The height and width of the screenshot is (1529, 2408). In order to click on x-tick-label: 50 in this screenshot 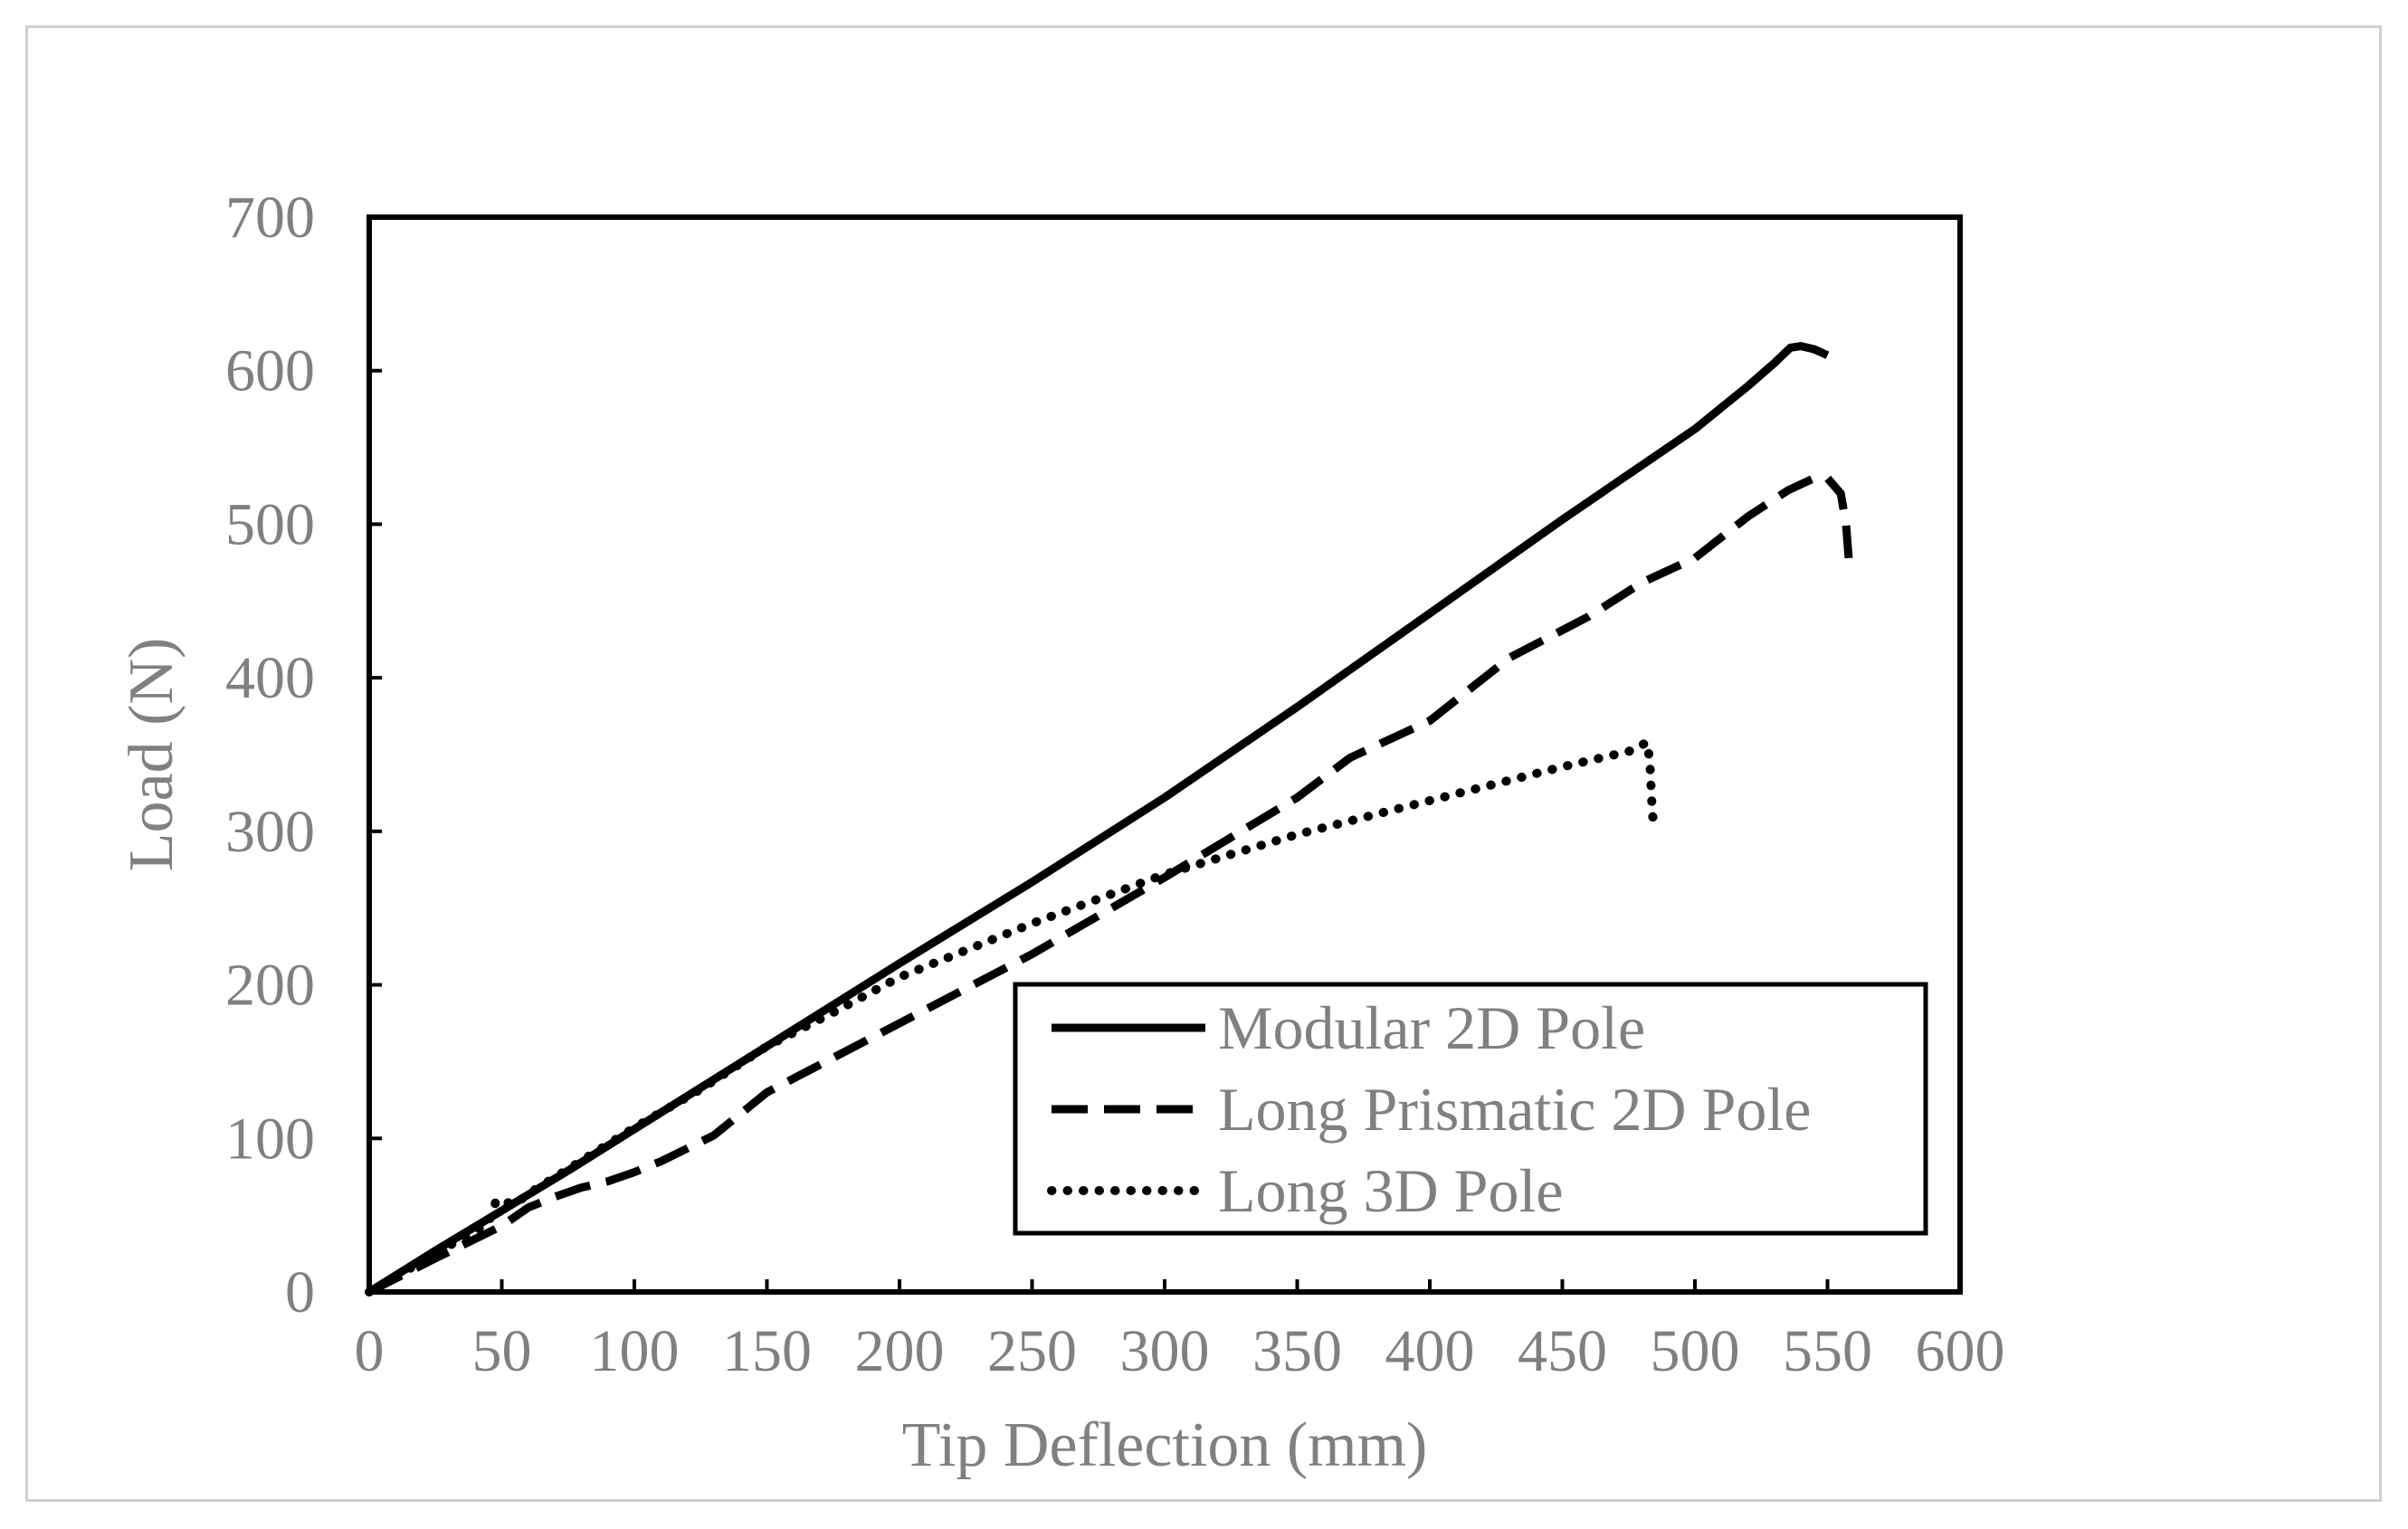, I will do `click(502, 1351)`.